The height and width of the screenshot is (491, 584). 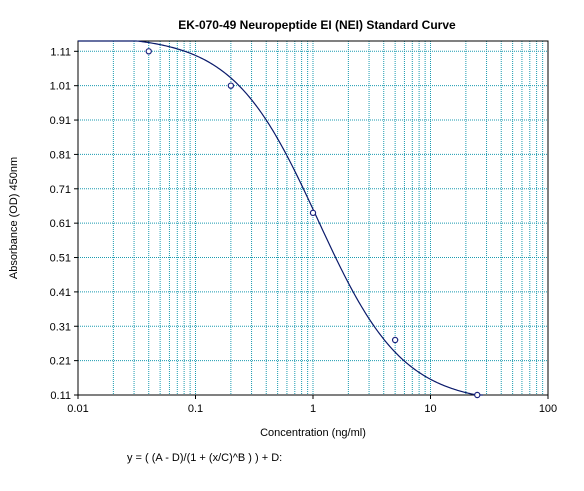 What do you see at coordinates (60, 259) in the screenshot?
I see `y-tick-label: 0.51` at bounding box center [60, 259].